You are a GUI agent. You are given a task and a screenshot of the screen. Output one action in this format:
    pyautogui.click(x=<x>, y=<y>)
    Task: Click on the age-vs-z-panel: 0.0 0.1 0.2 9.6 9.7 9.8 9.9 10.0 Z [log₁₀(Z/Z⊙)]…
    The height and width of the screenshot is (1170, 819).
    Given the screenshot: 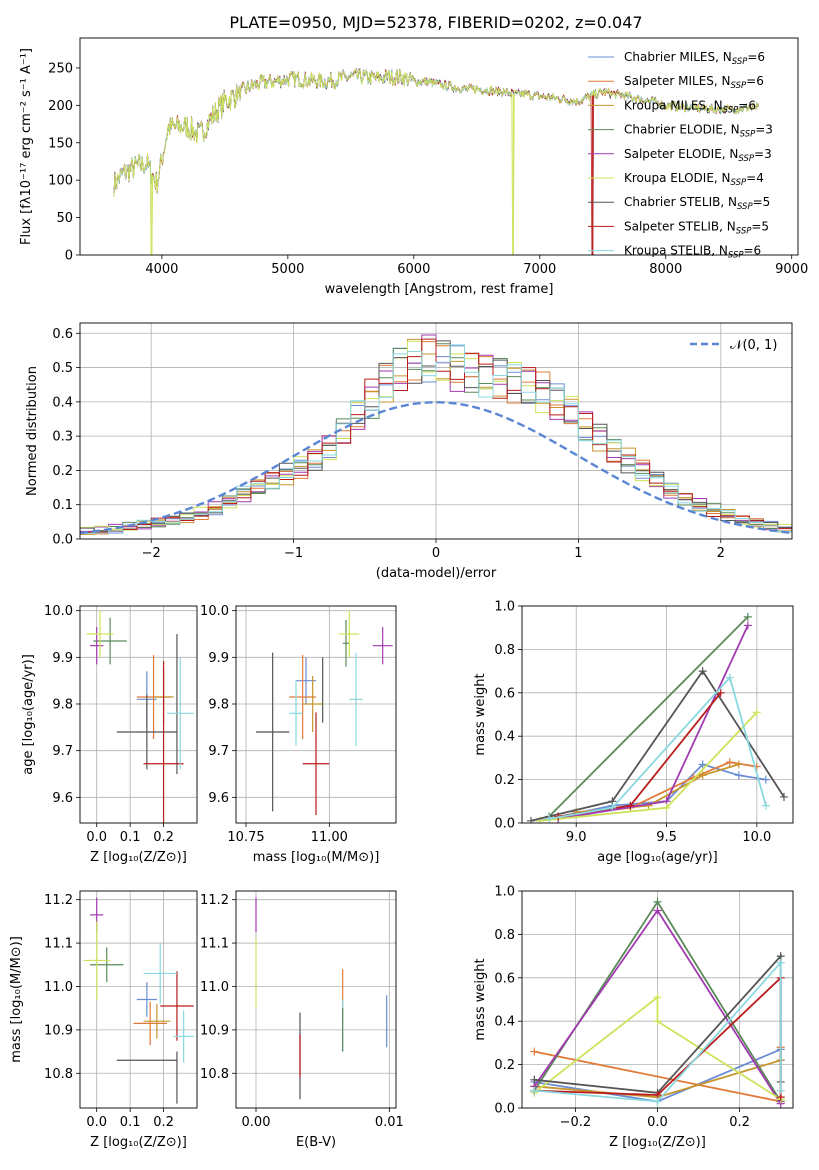 What is the action you would take?
    pyautogui.click(x=109, y=734)
    